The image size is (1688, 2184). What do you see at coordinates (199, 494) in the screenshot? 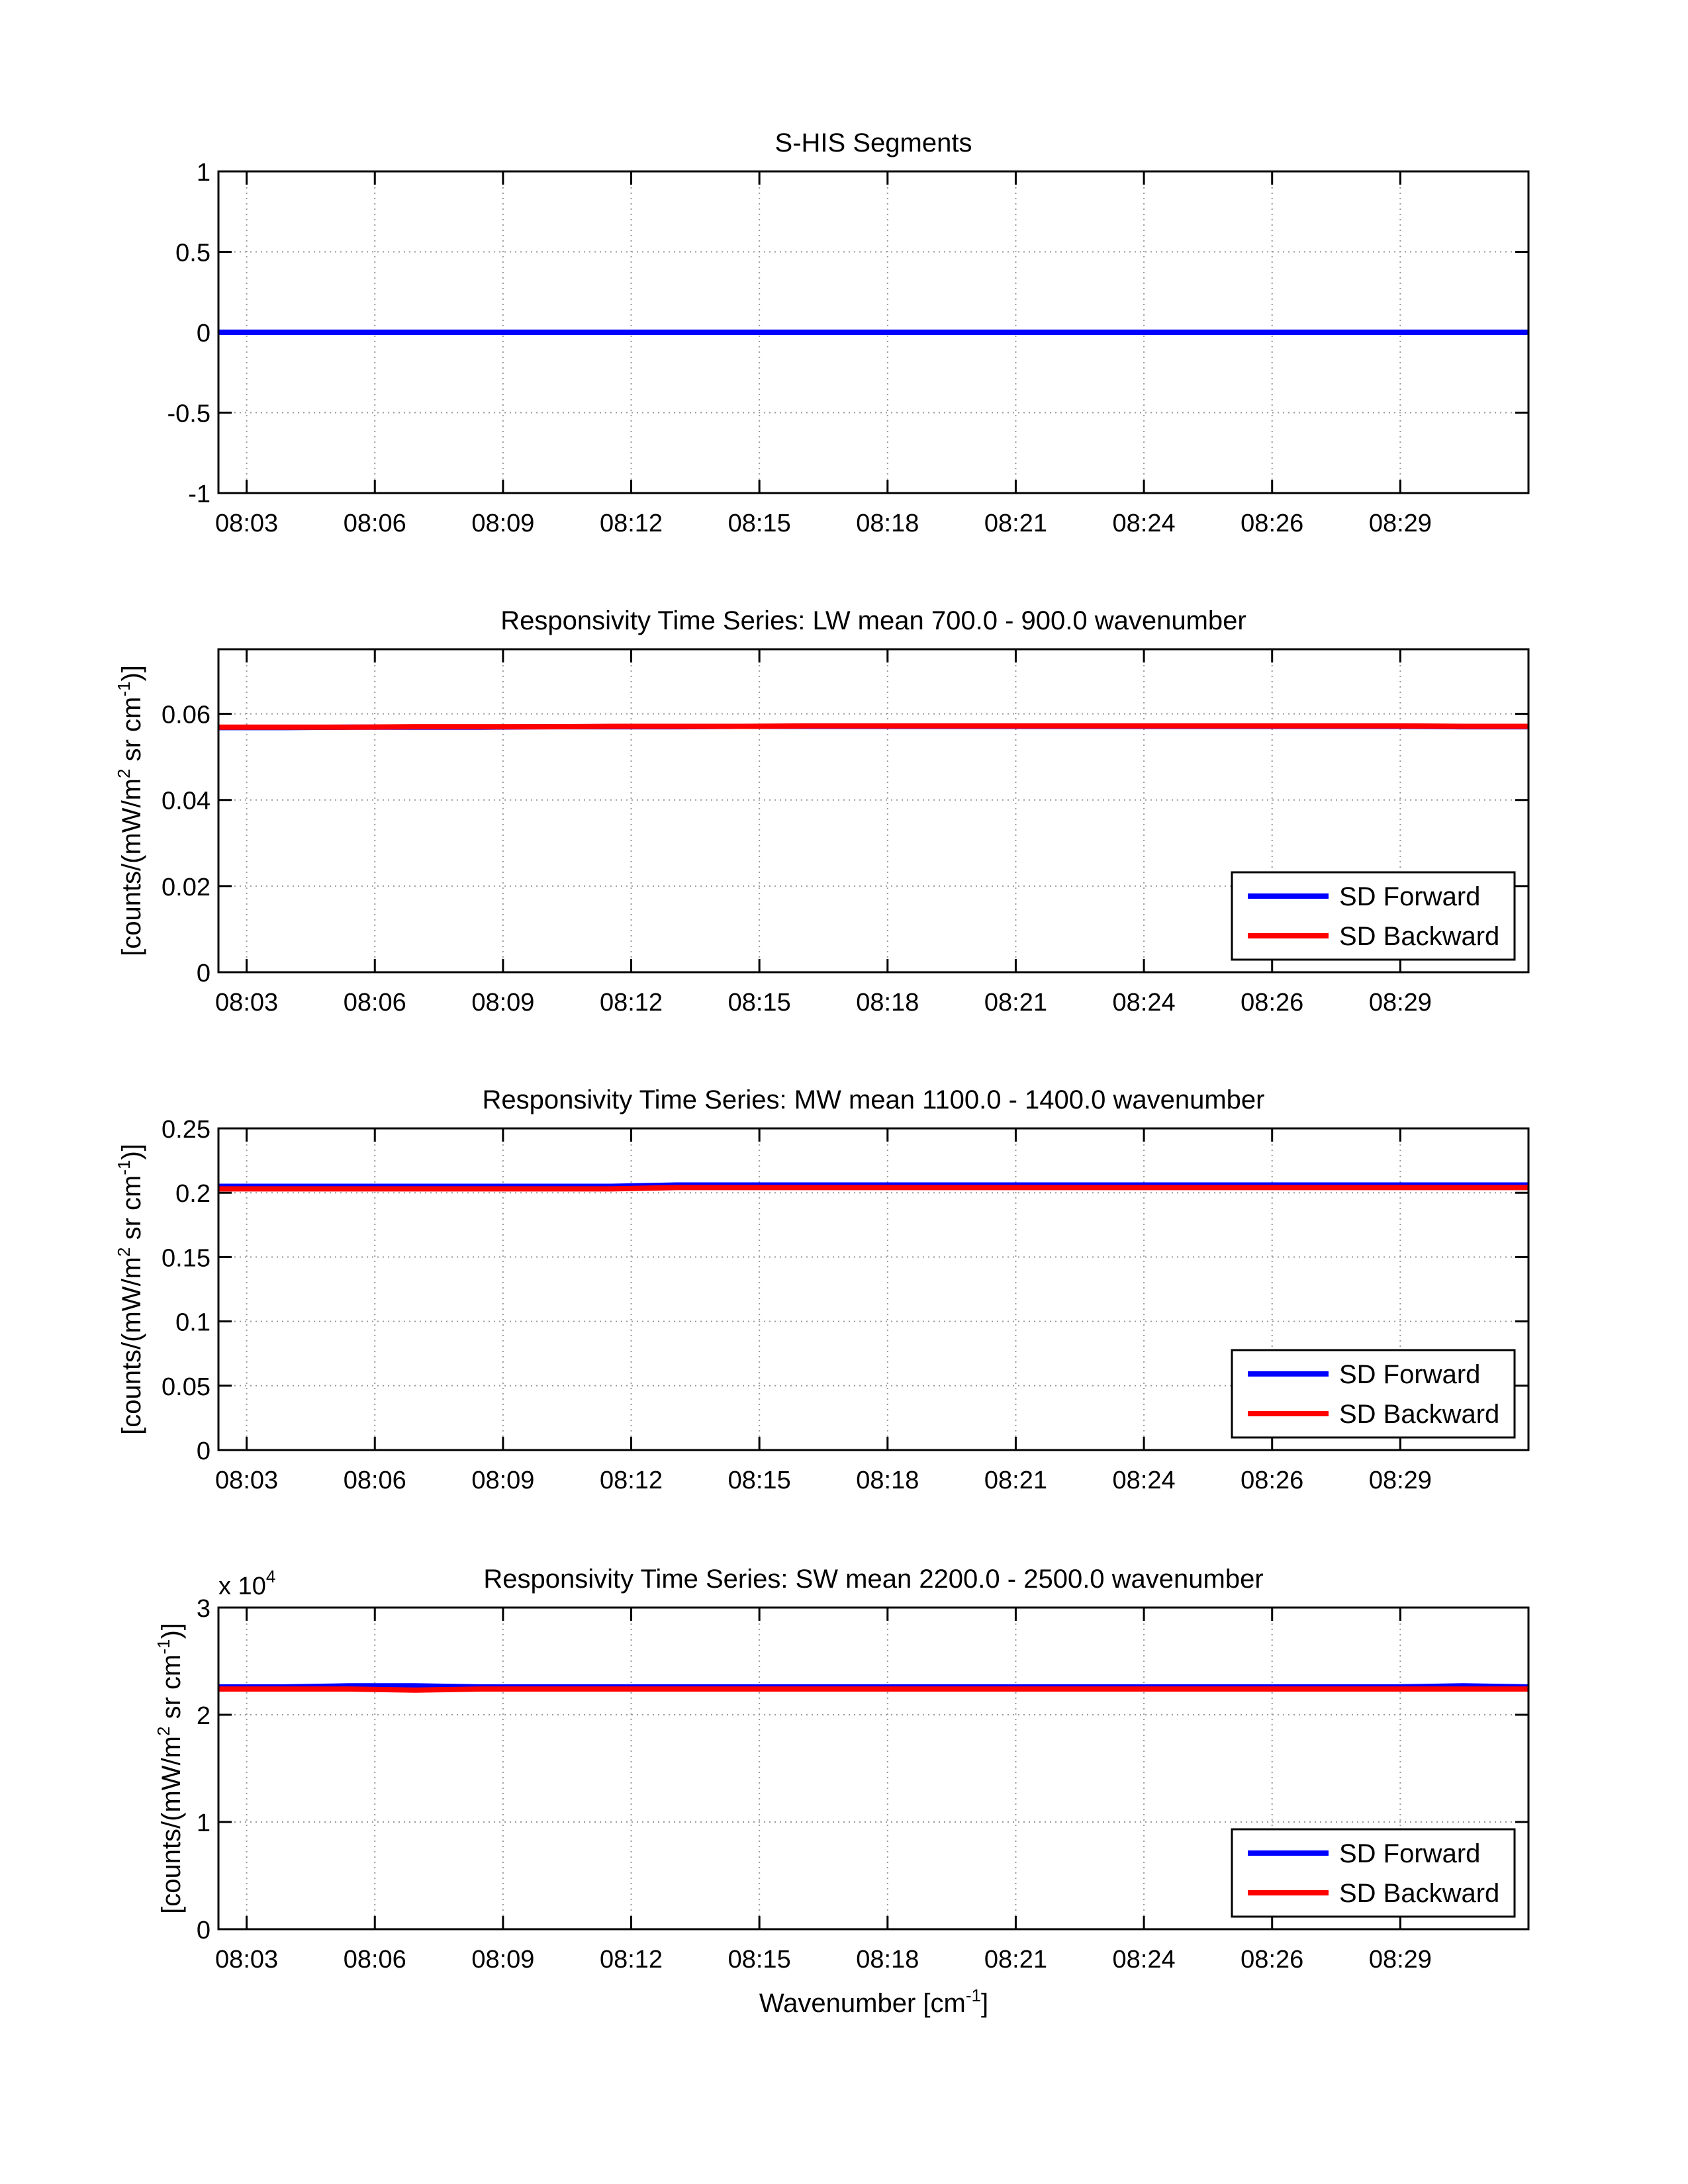
I see `y-tick-label: -1` at bounding box center [199, 494].